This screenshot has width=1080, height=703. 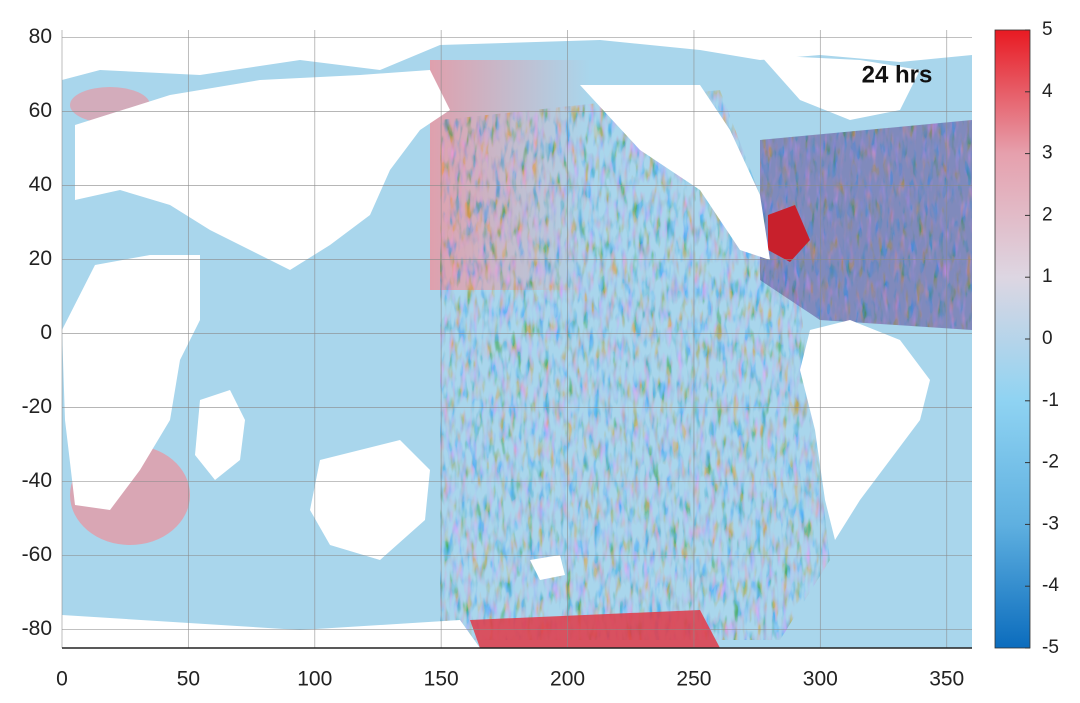 I want to click on colorbar-tick-label: -2, so click(x=1050, y=462).